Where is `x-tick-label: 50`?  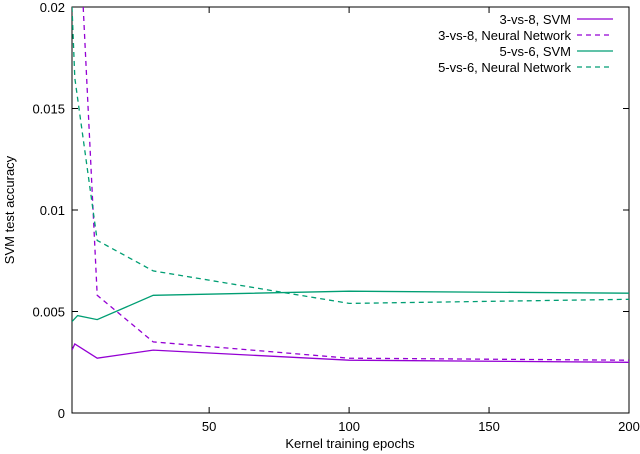
x-tick-label: 50 is located at coordinates (209, 426).